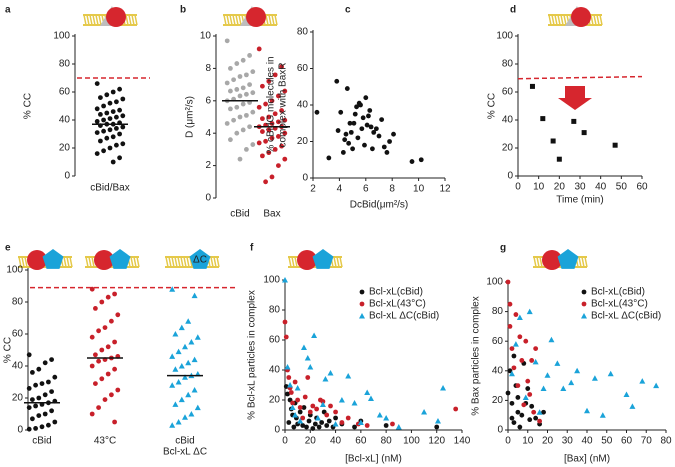  I want to click on y-tick-label: 40, so click(275, 370).